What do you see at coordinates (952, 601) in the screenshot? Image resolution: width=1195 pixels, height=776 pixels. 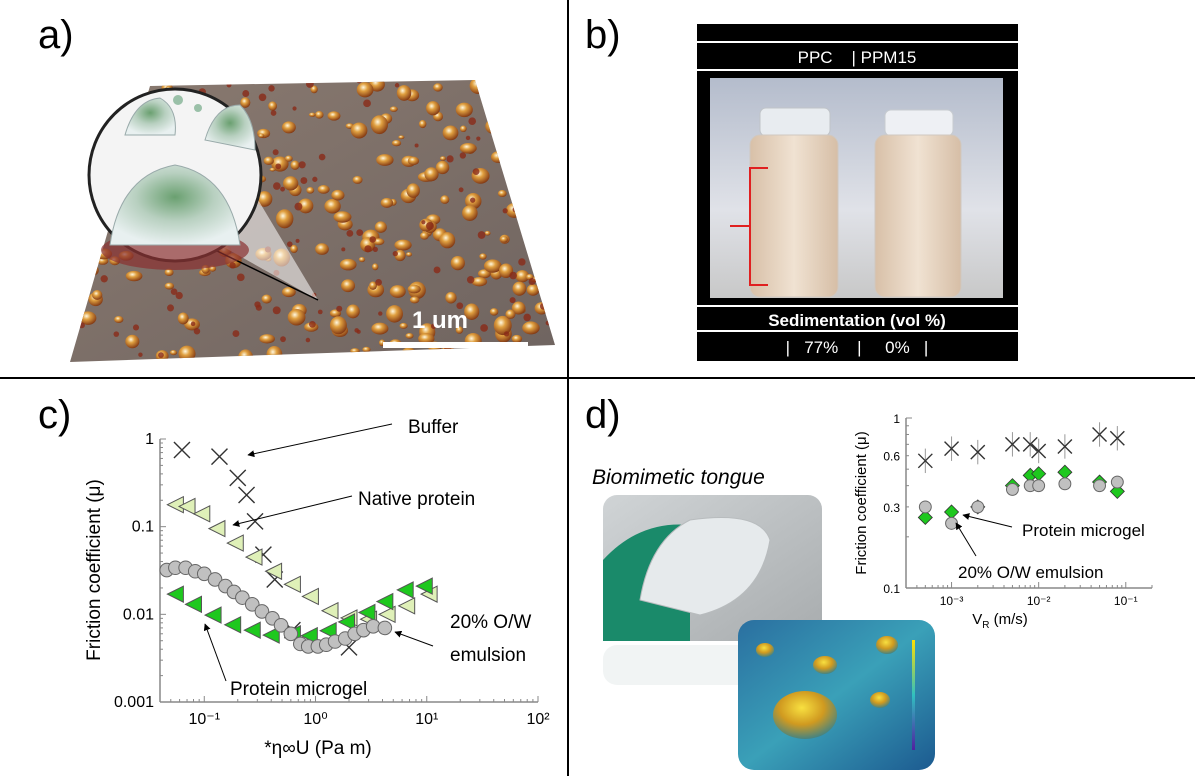 I see `x-tick-label: 10⁻³` at bounding box center [952, 601].